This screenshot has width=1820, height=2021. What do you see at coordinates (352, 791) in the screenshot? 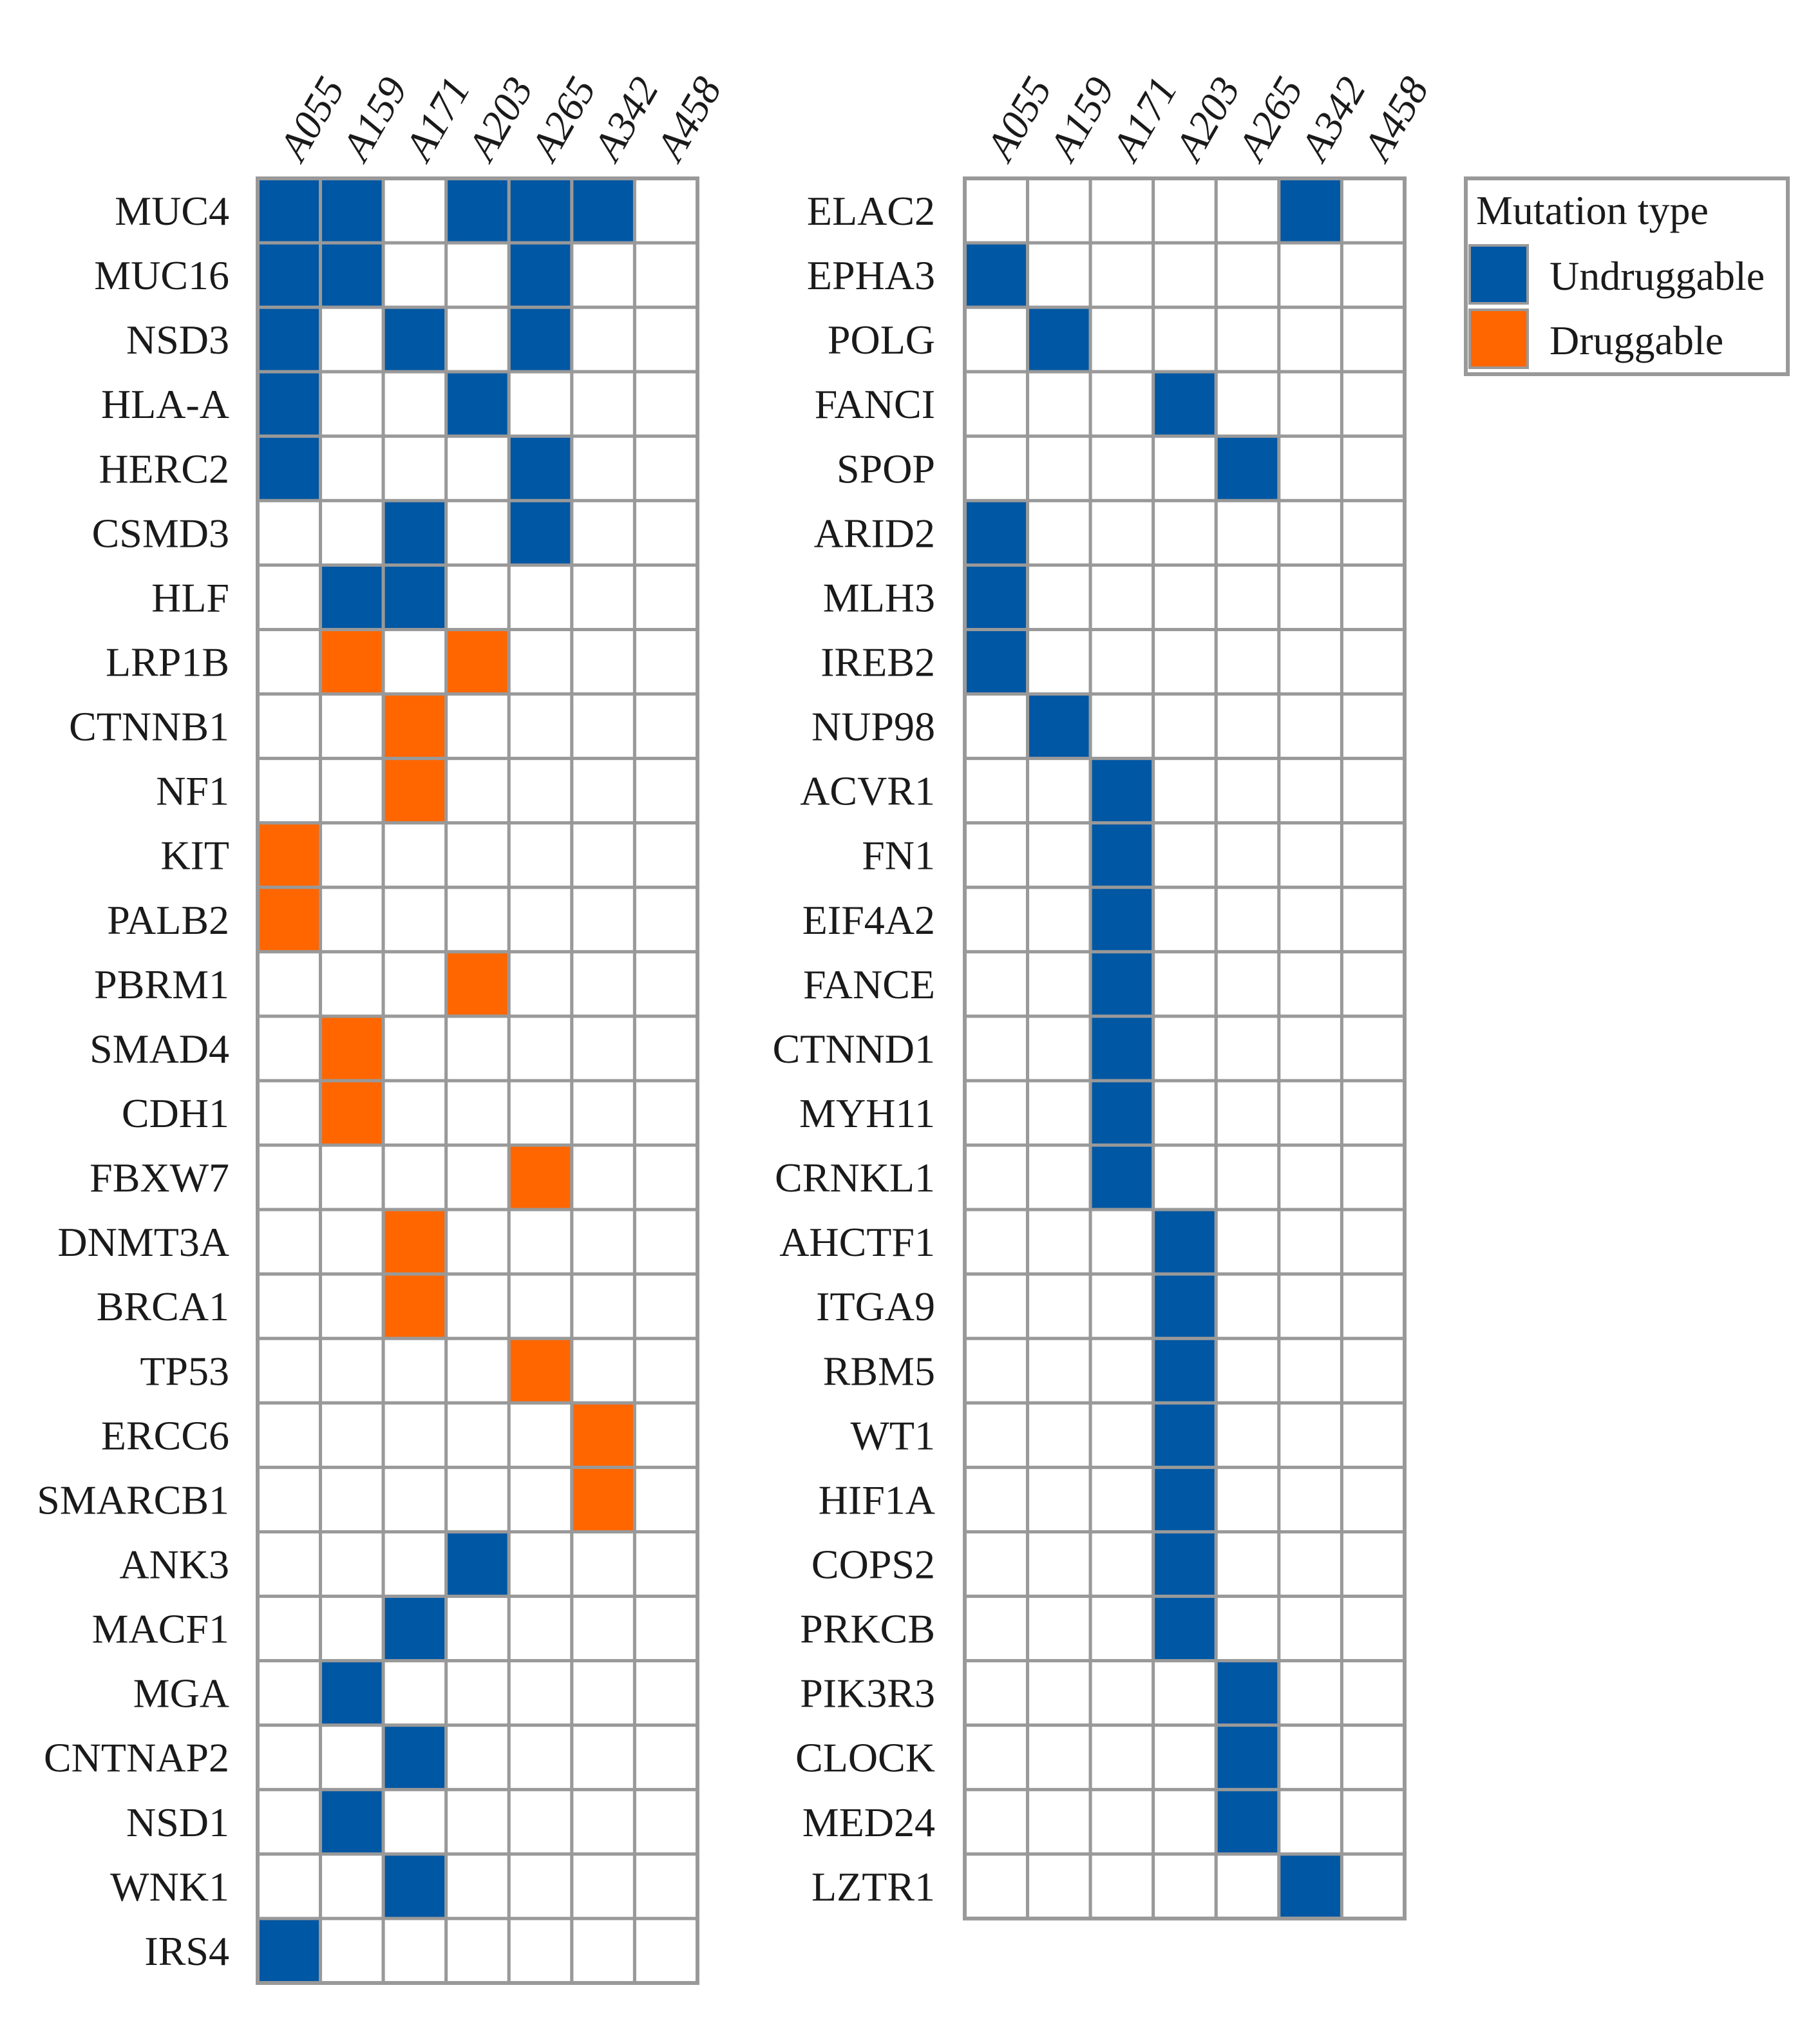
I see `cell-NF1-A159` at bounding box center [352, 791].